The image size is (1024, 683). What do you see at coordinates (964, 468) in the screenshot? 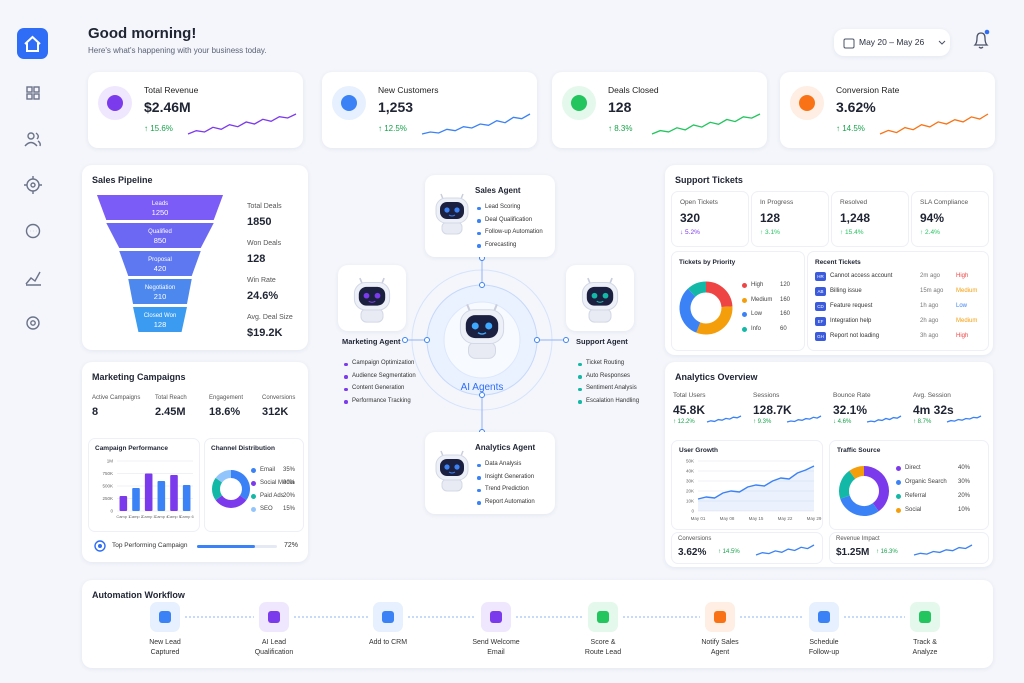
I see `legend-value: 40%` at bounding box center [964, 468].